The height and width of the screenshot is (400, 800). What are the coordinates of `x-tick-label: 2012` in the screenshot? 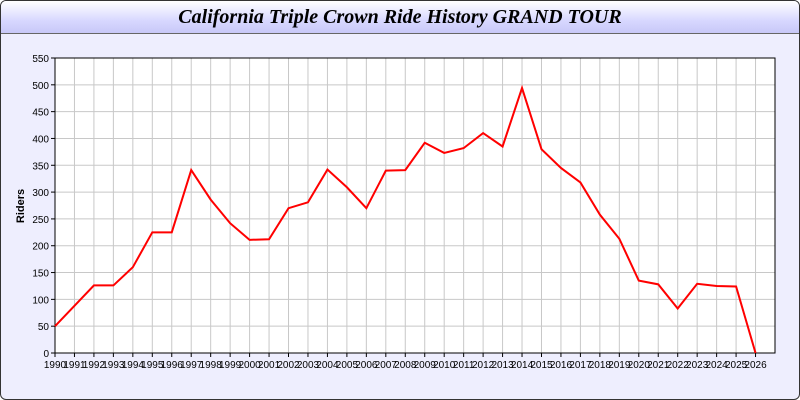 It's located at (483, 365).